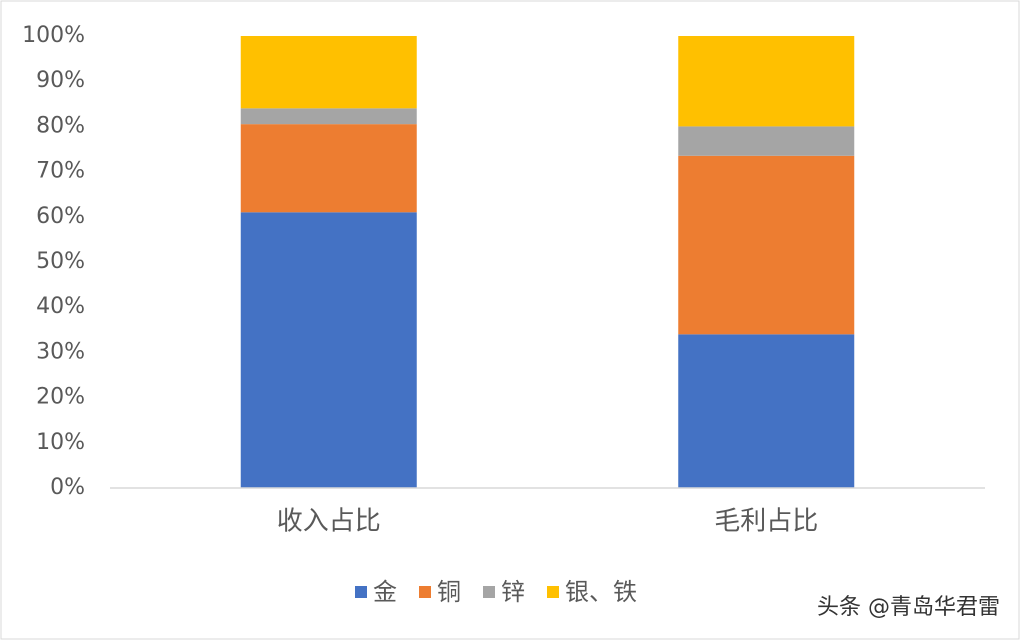 The width and height of the screenshot is (1020, 640). I want to click on y-tick-label: 10%, so click(60, 442).